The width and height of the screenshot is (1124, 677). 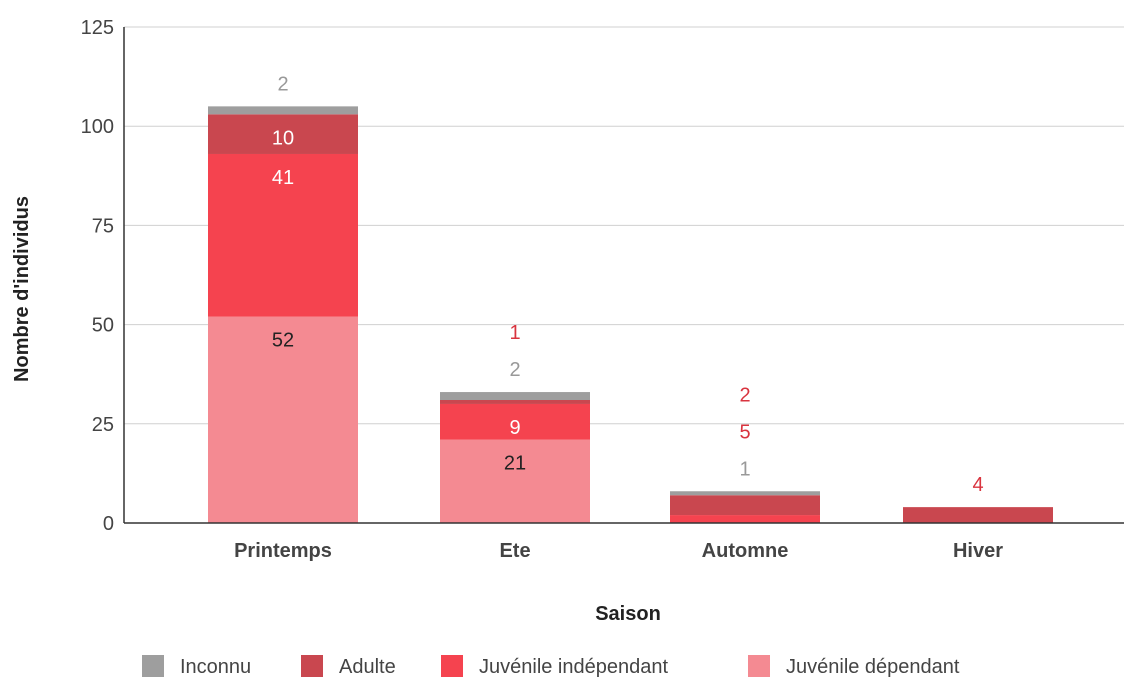 What do you see at coordinates (215, 666) in the screenshot?
I see `legend-label: Inconnu` at bounding box center [215, 666].